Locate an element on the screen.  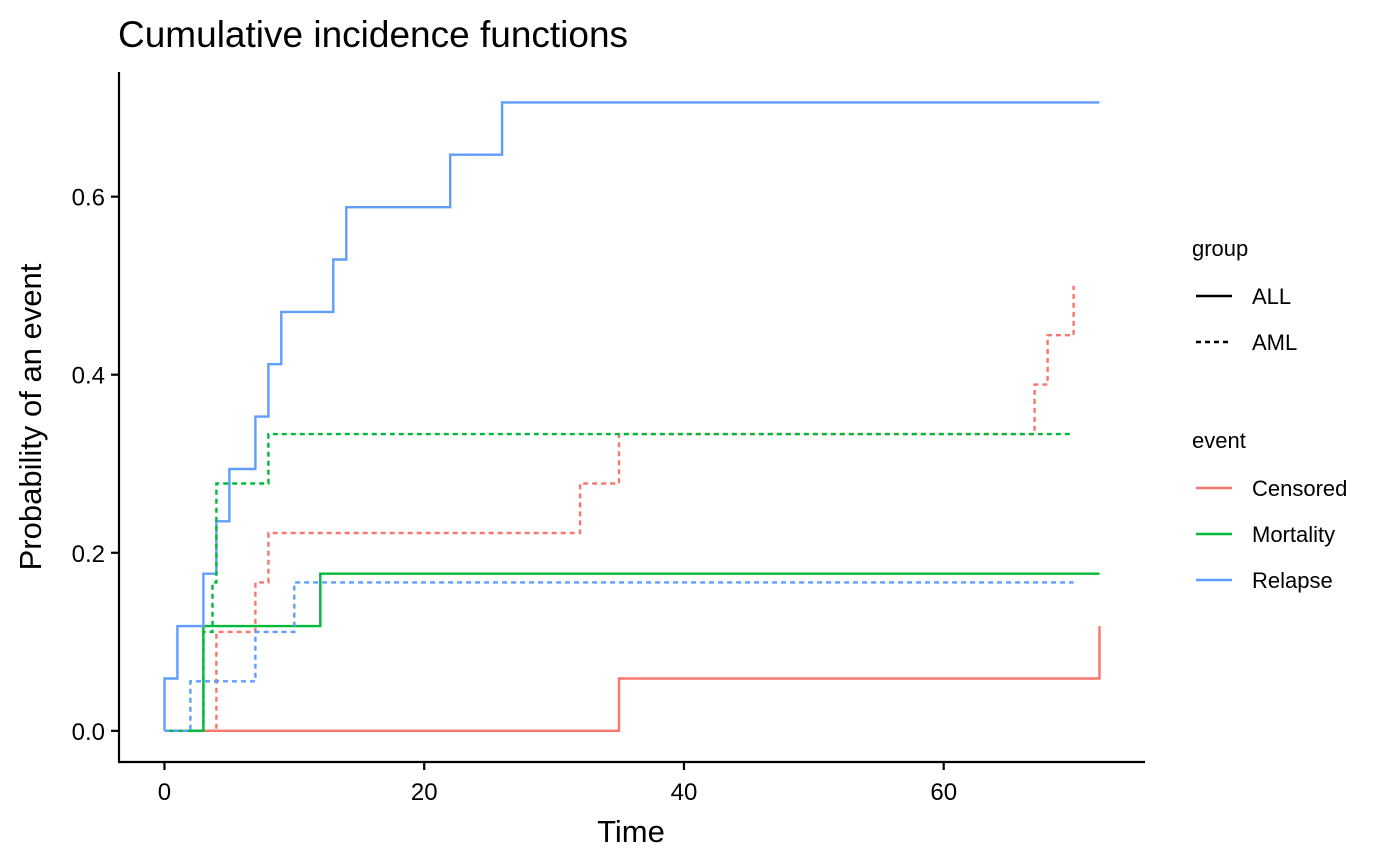
chart-title: Cumulative incidence functions is located at coordinates (373, 34).